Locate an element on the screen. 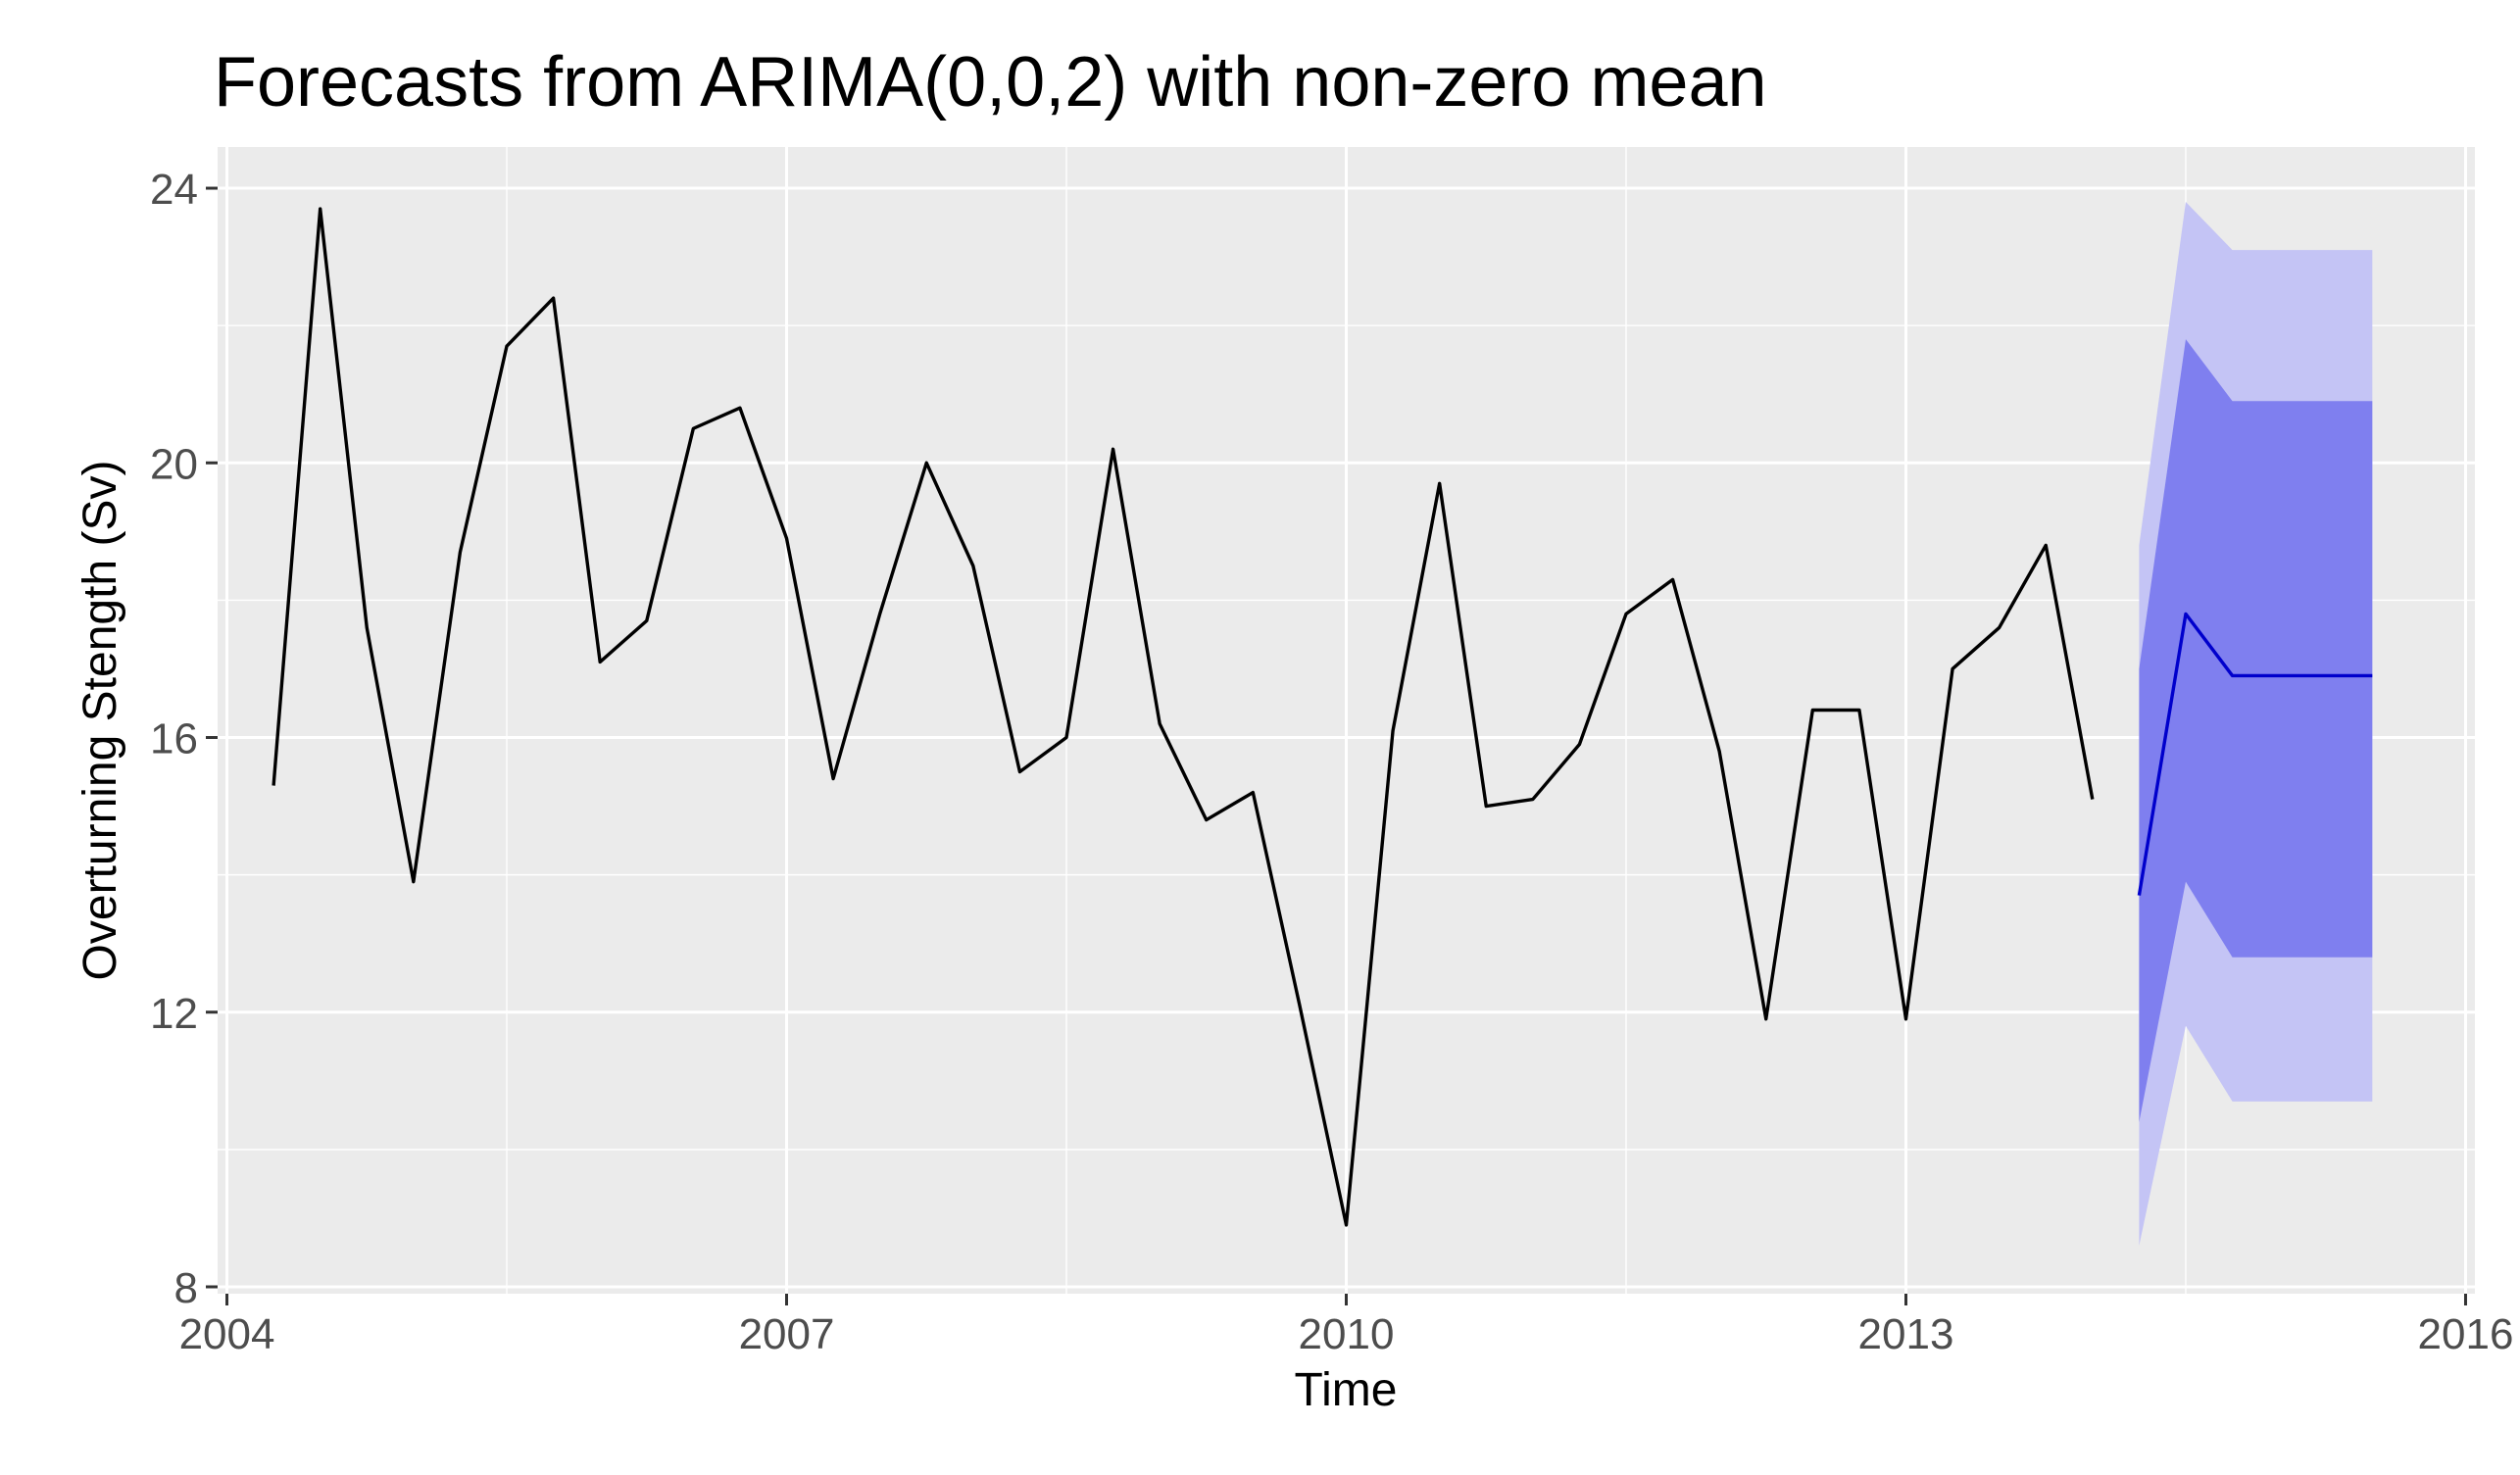 This screenshot has height=1475, width=2520. forecast-series-line is located at coordinates (2255, 754).